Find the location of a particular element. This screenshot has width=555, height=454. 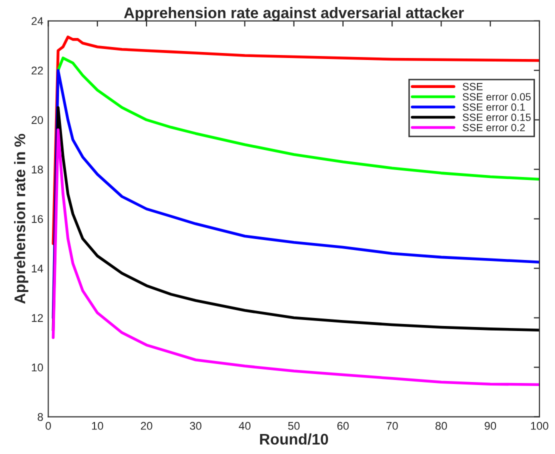

legend-label: SSE error 0.05 is located at coordinates (496, 97).